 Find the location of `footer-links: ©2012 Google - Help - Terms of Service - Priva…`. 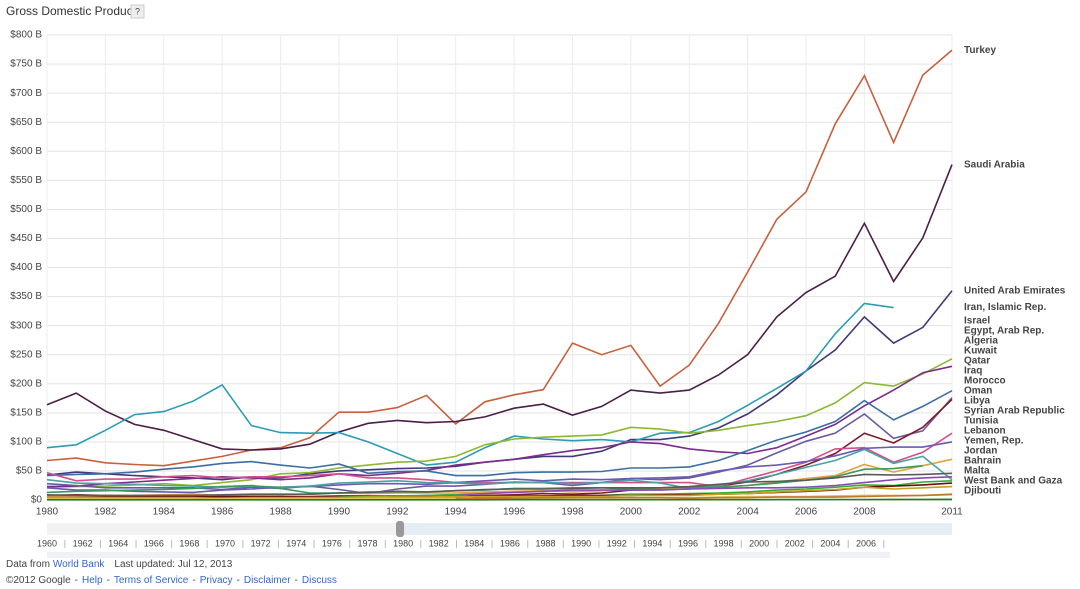

footer-links: ©2012 Google - Help - Terms of Service - Priva… is located at coordinates (171, 580).